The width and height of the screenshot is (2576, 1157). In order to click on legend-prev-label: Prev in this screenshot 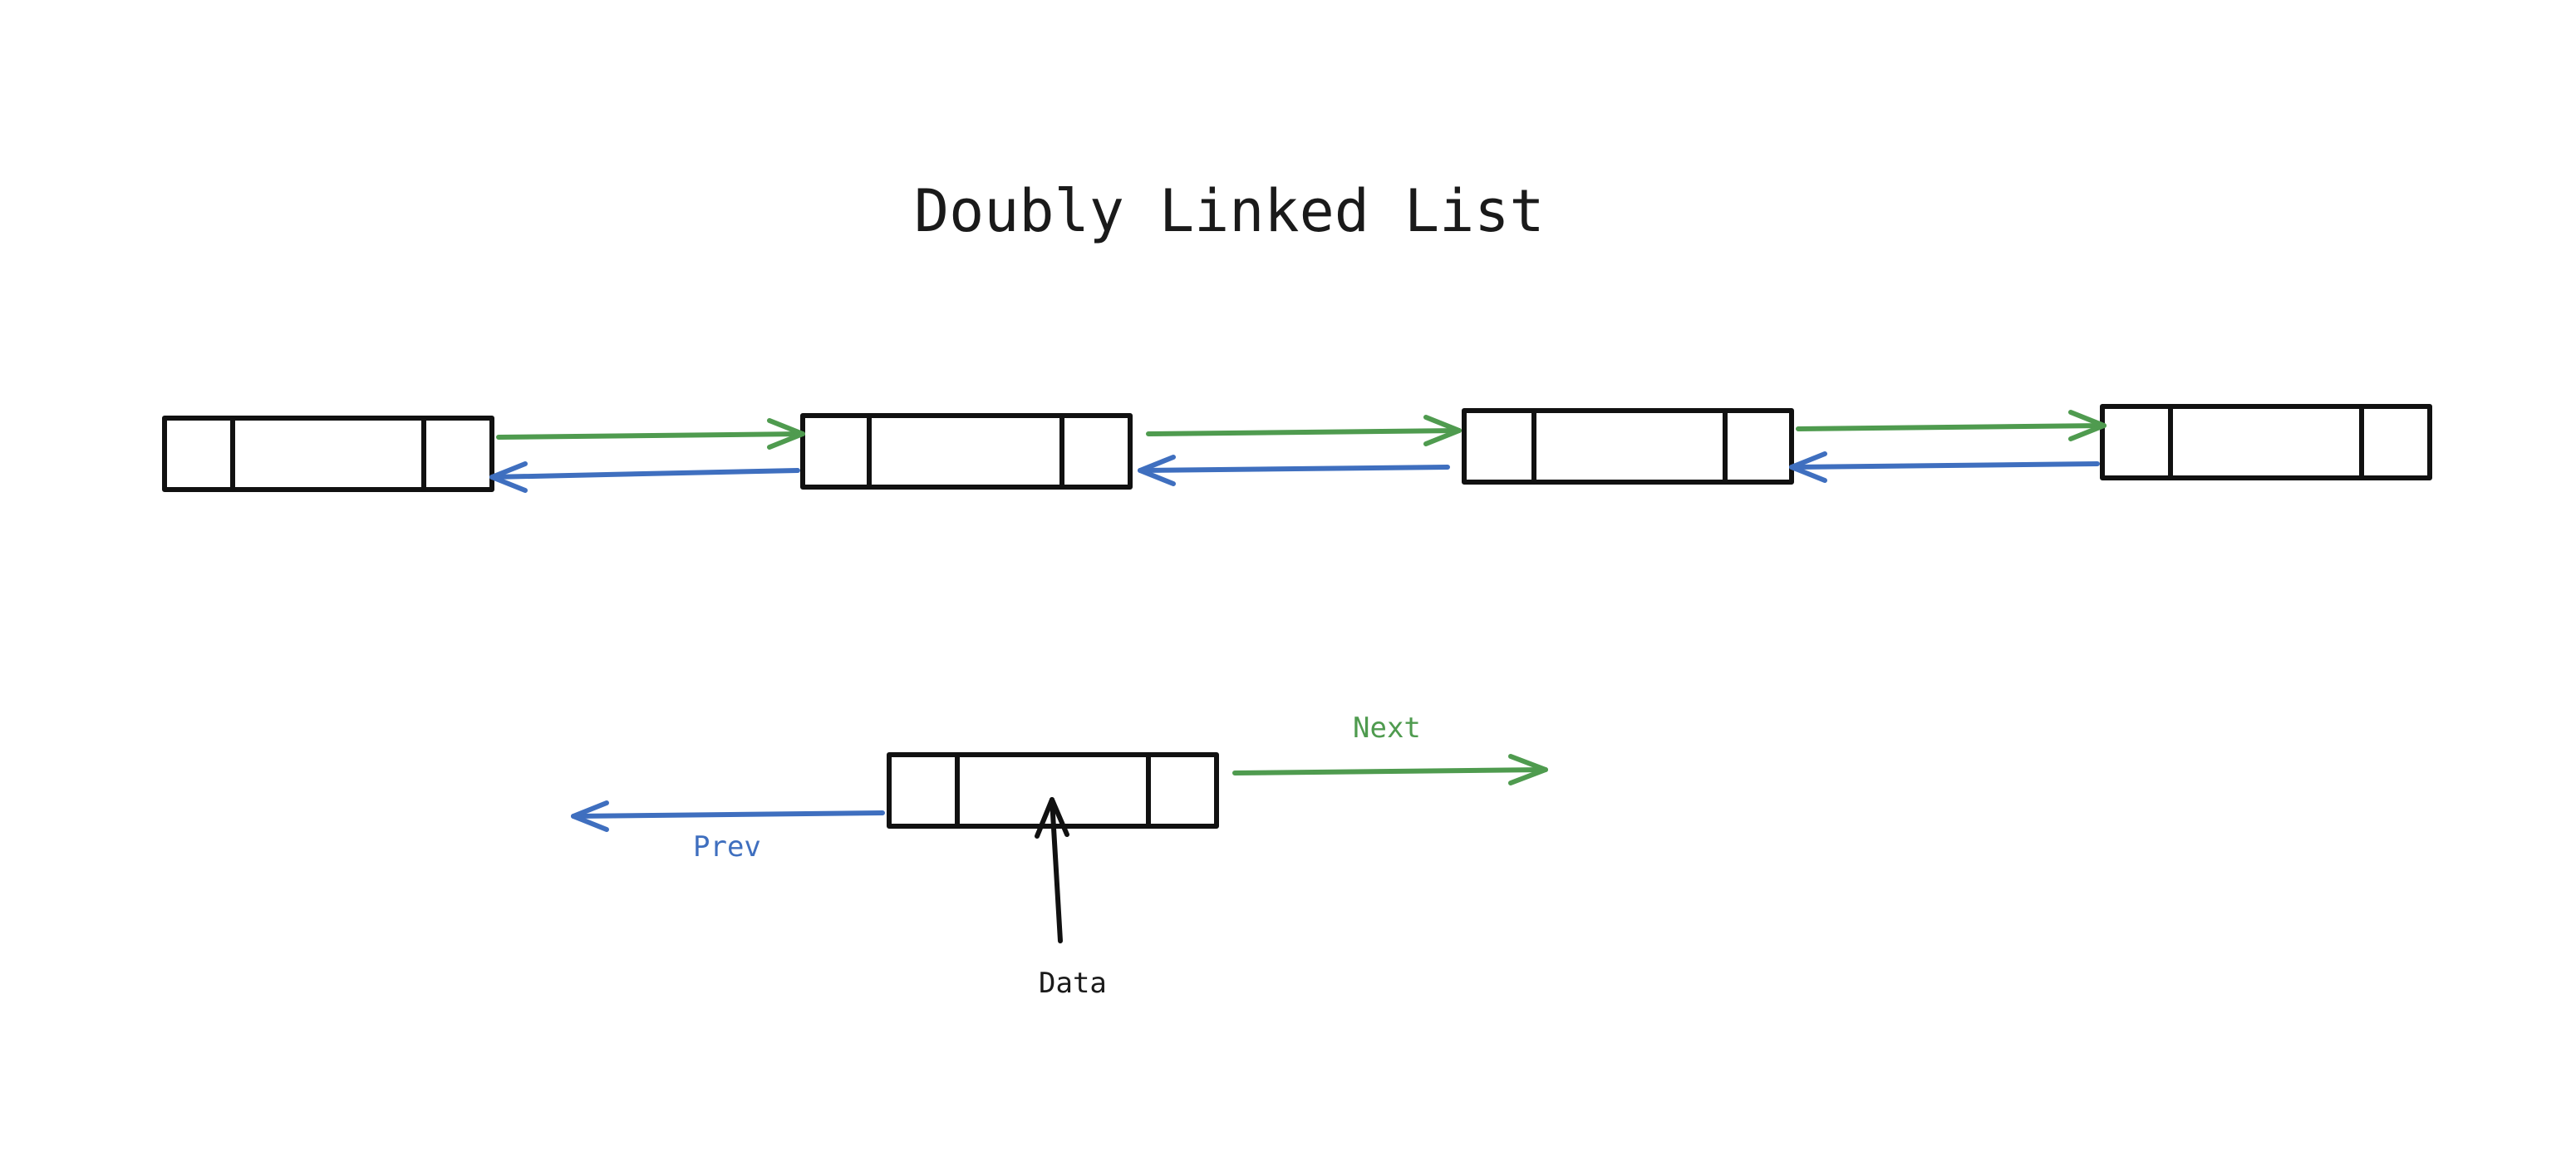, I will do `click(727, 847)`.